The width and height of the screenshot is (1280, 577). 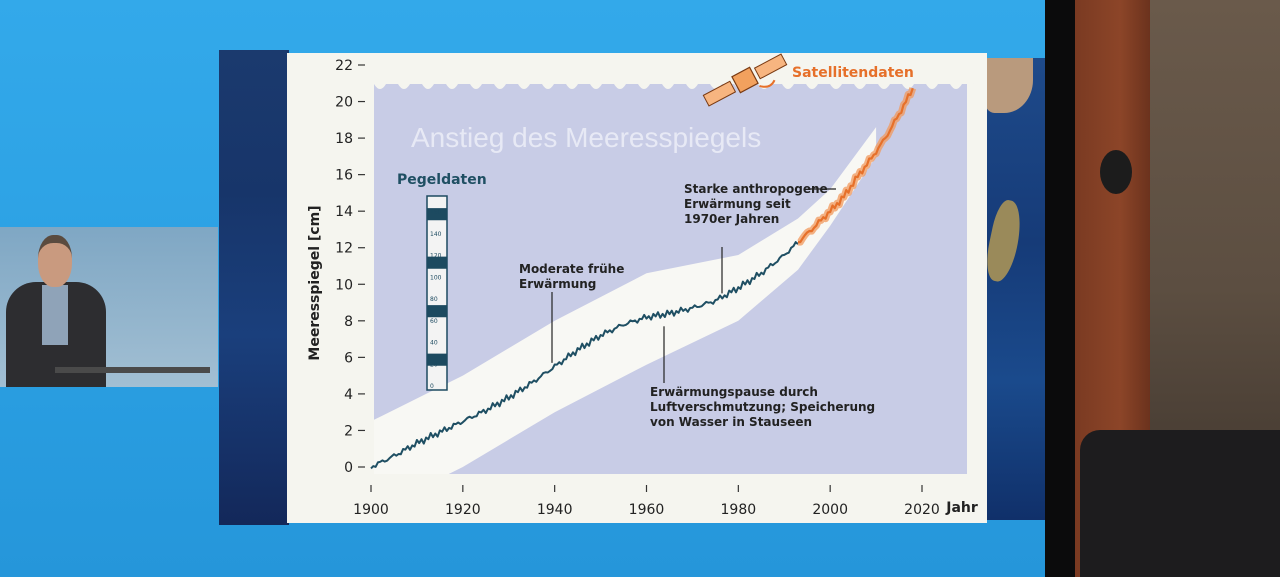 What do you see at coordinates (737, 204) in the screenshot?
I see `annotation-text: Erwärmung seit` at bounding box center [737, 204].